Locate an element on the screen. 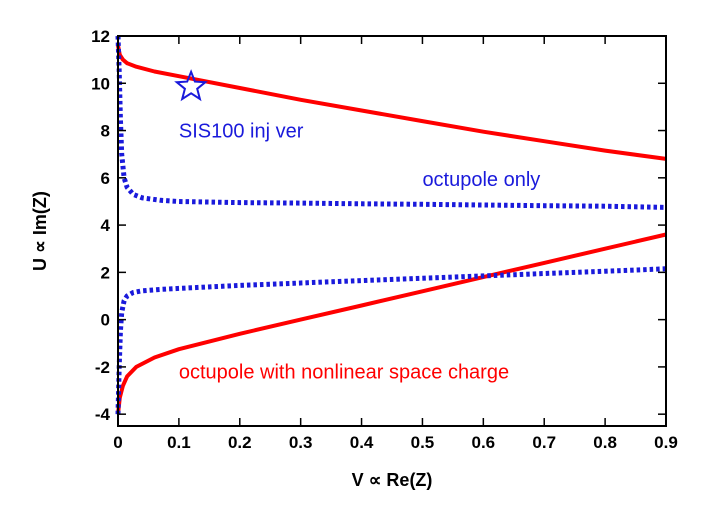 The image size is (718, 505). x-tick-label: 0.1 is located at coordinates (179, 442).